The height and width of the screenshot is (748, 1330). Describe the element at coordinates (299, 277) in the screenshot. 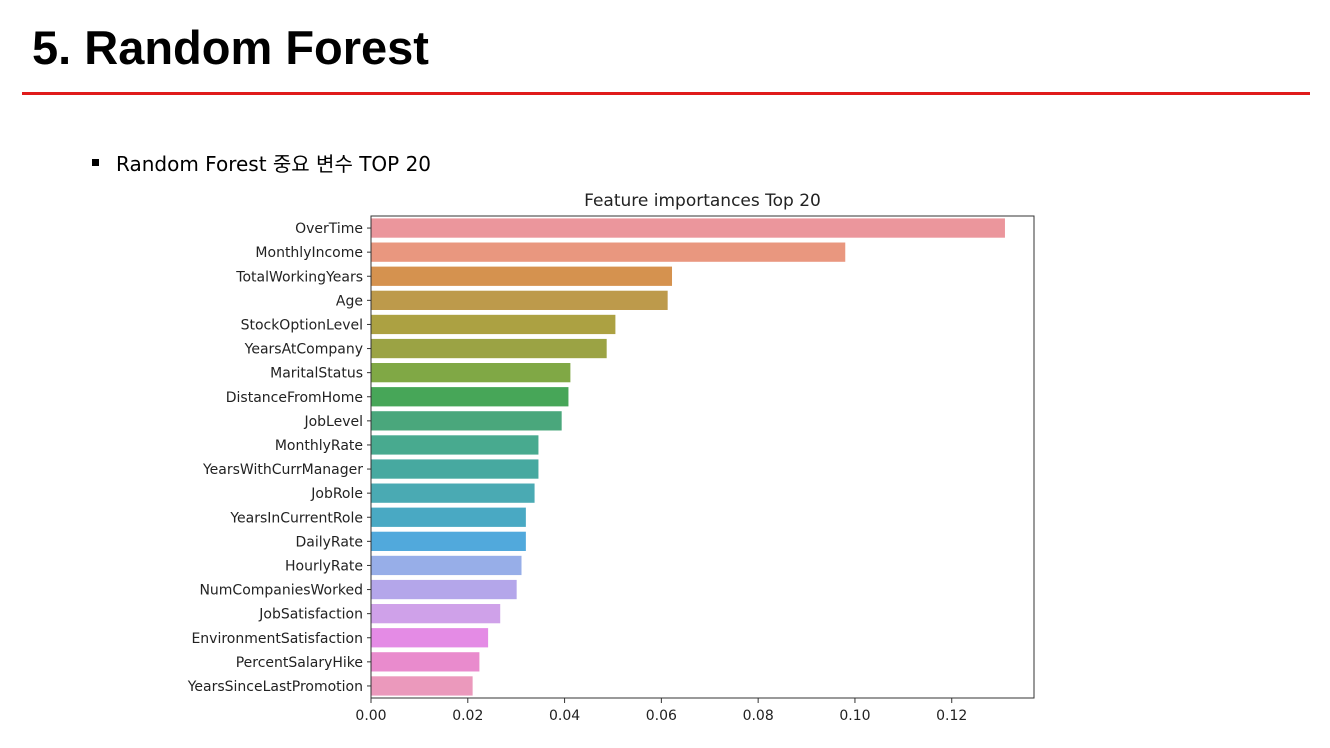

I see `y-tick-label: TotalWorkingYears` at that location.